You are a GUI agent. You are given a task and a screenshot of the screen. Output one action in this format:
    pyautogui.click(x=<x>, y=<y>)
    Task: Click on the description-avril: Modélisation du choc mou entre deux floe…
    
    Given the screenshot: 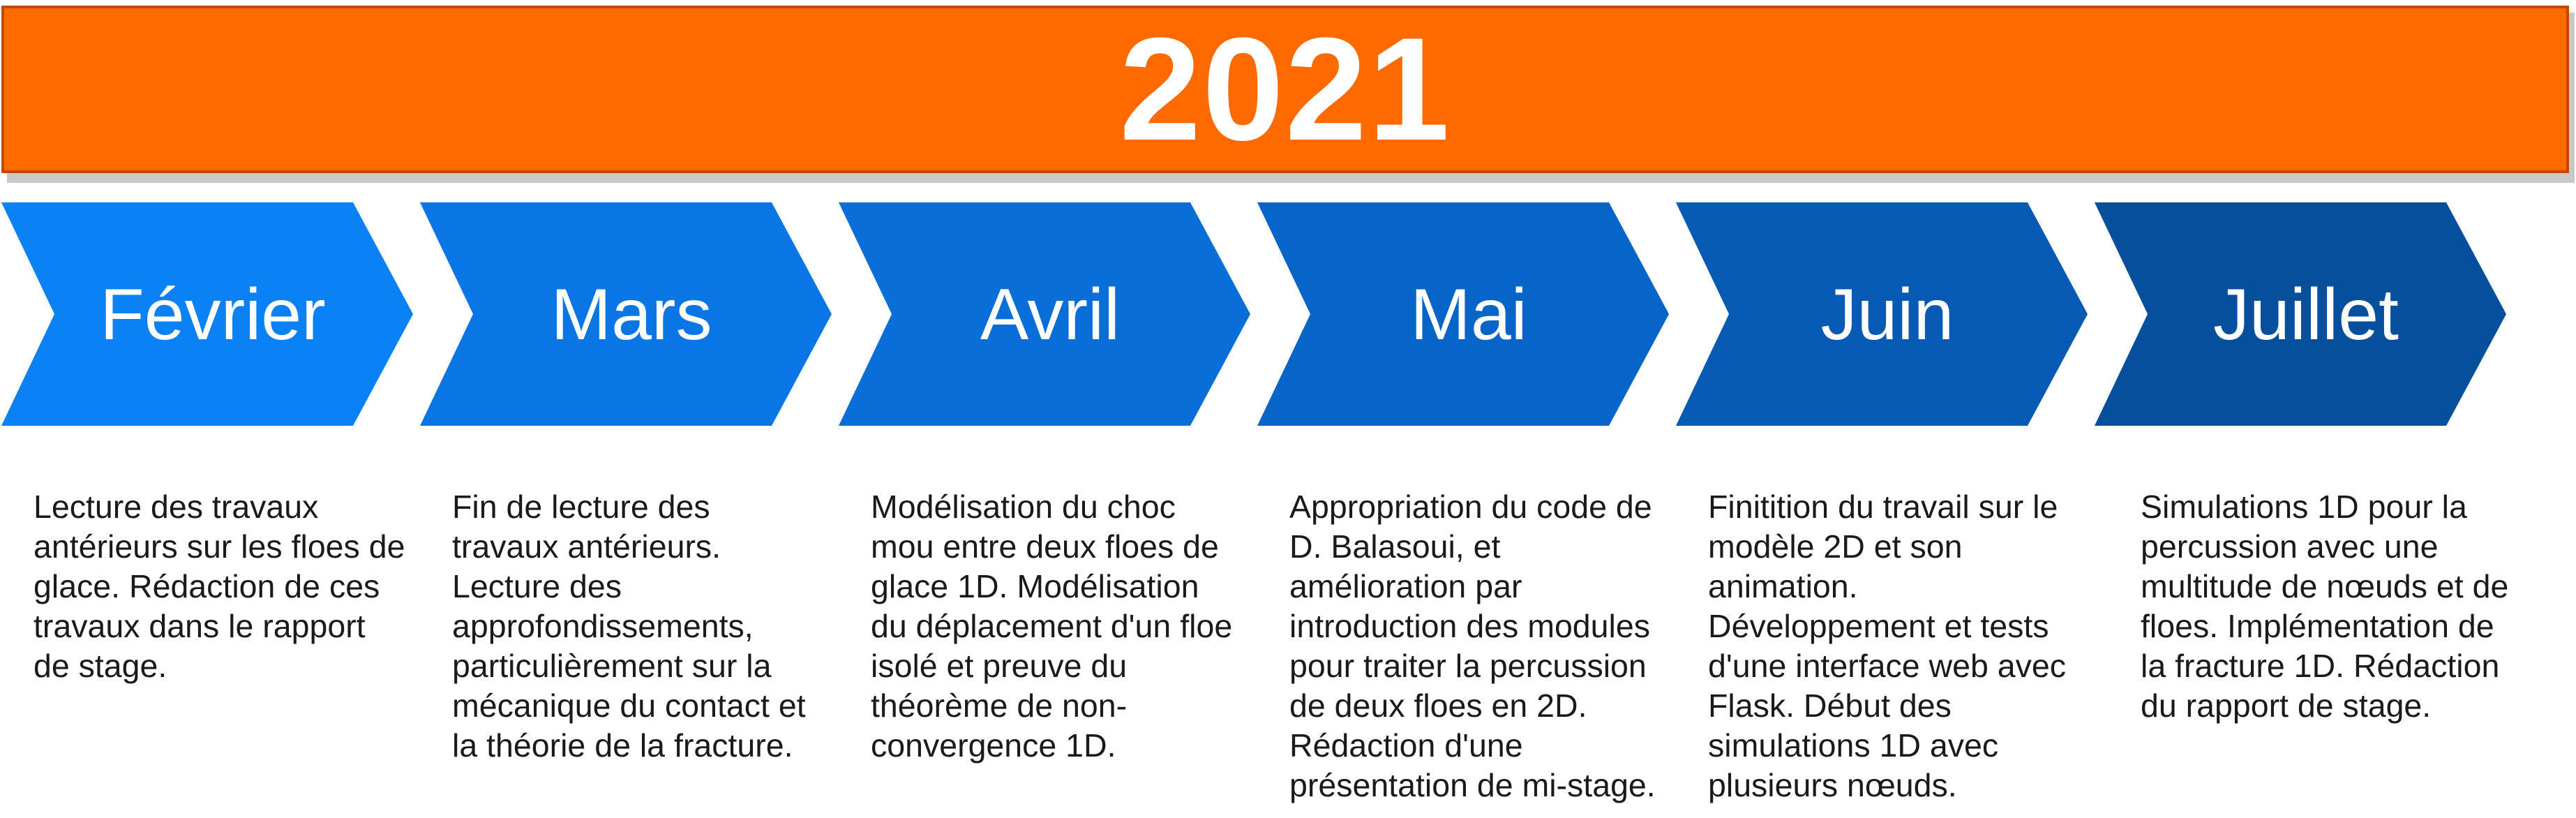 What is the action you would take?
    pyautogui.click(x=1052, y=626)
    